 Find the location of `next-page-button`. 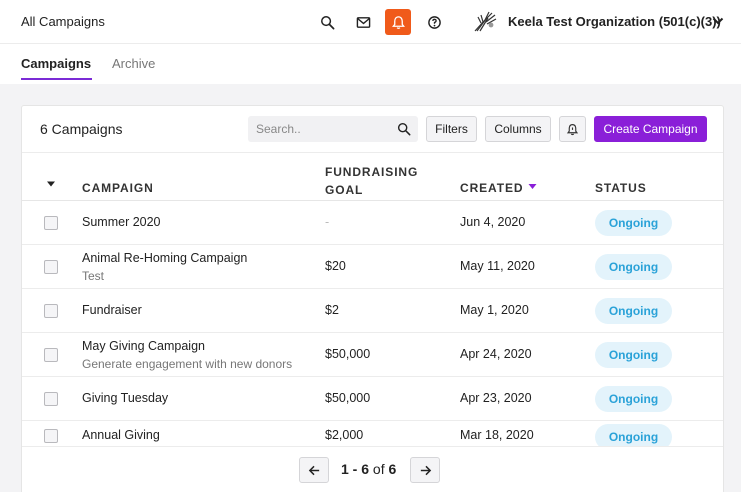

next-page-button is located at coordinates (425, 470).